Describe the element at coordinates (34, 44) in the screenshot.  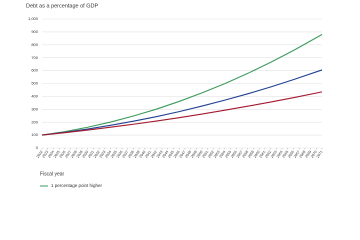
I see `y-tick-label: 800` at that location.